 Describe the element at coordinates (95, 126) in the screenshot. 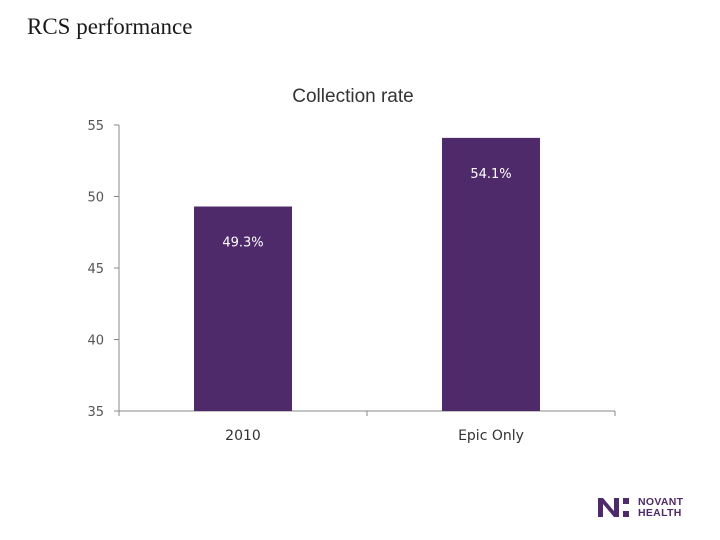

I see `y-tick-label: 55` at that location.